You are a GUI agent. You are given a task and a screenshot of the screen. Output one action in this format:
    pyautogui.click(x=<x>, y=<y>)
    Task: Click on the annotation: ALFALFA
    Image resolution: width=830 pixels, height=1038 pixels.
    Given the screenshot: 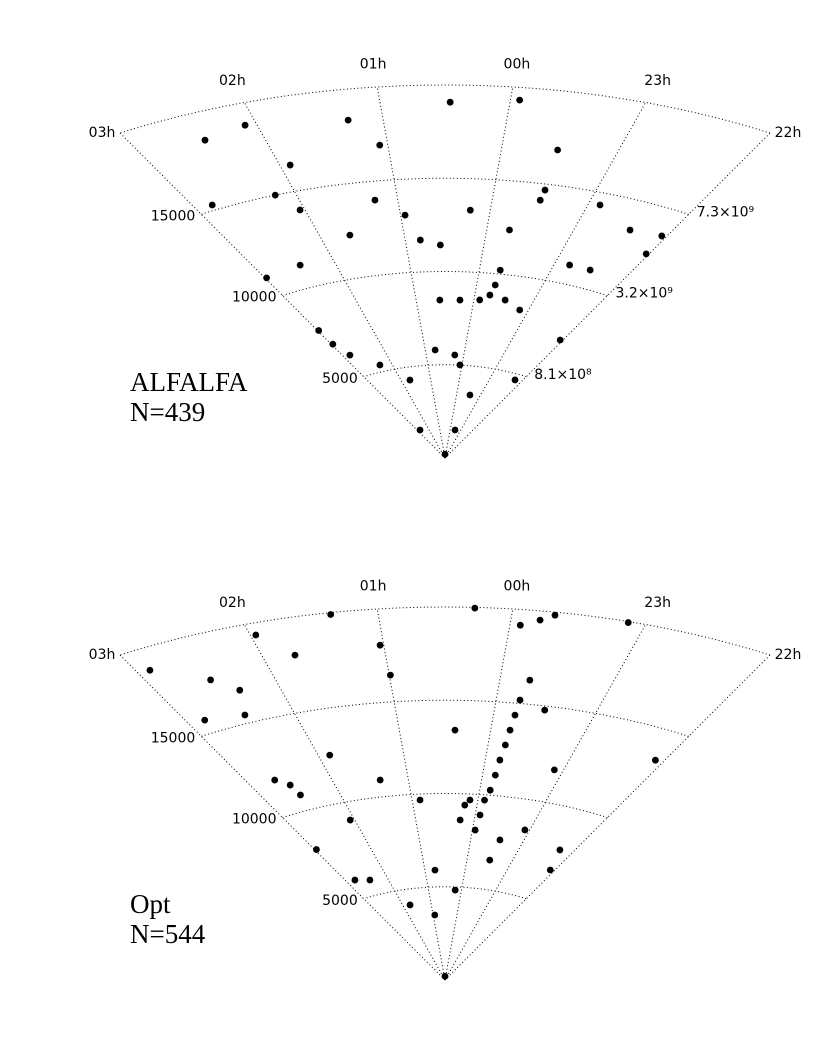 What is the action you would take?
    pyautogui.click(x=189, y=382)
    